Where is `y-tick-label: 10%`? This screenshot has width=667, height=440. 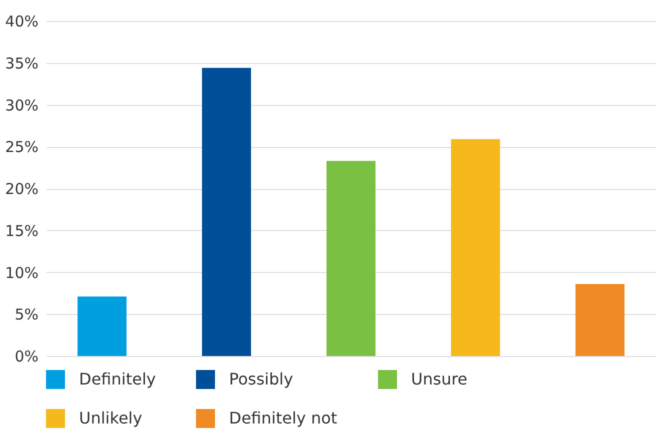 y-tick-label: 10% is located at coordinates (21, 273).